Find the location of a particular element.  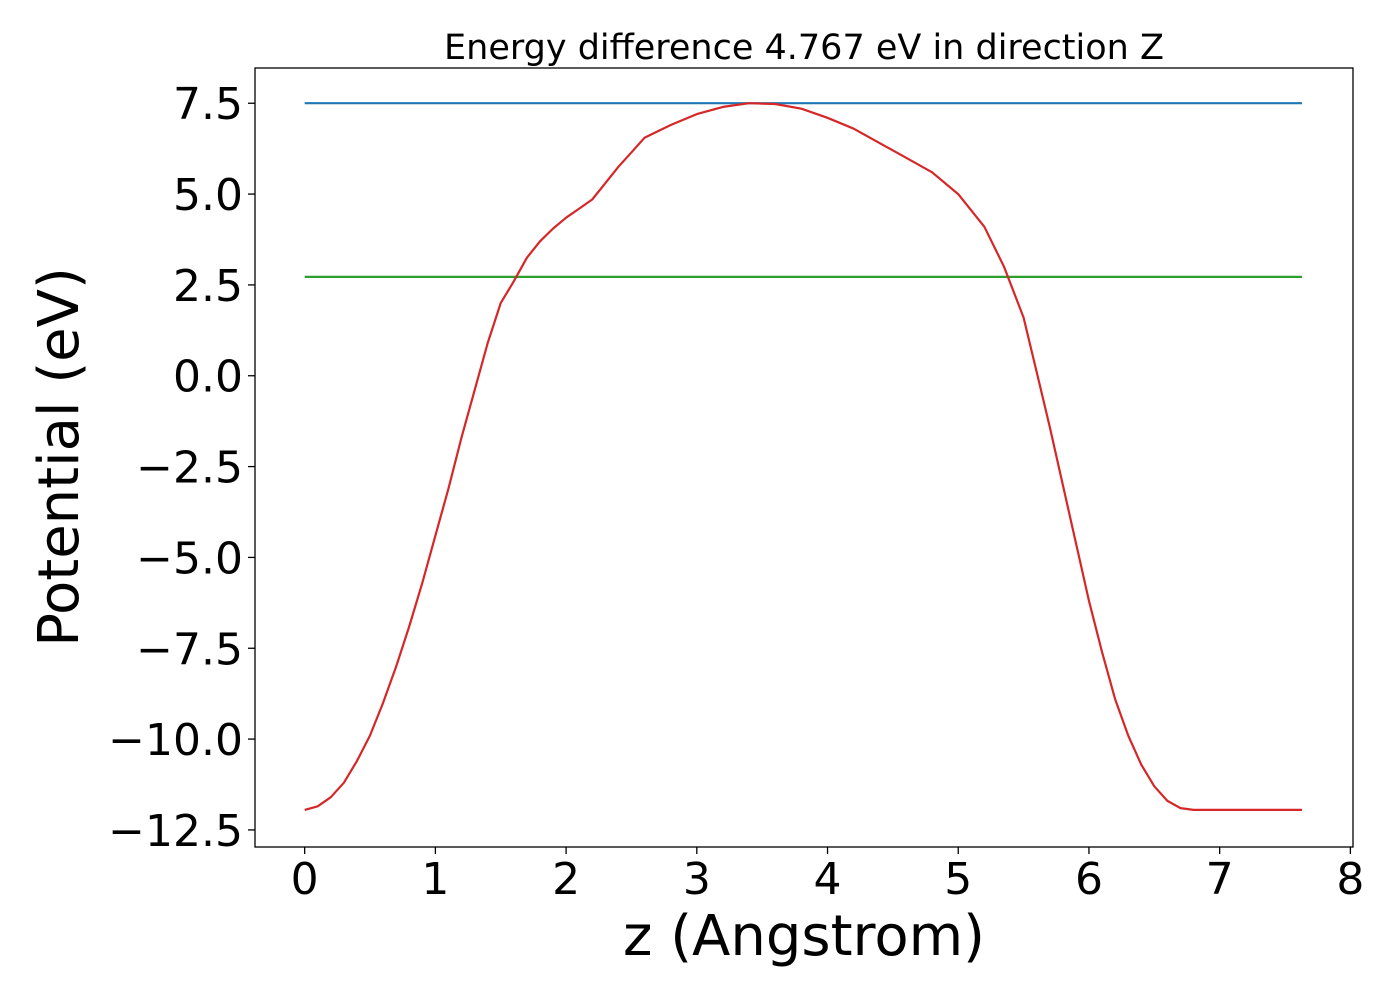

y-tick-label: 7.5 is located at coordinates (208, 104).